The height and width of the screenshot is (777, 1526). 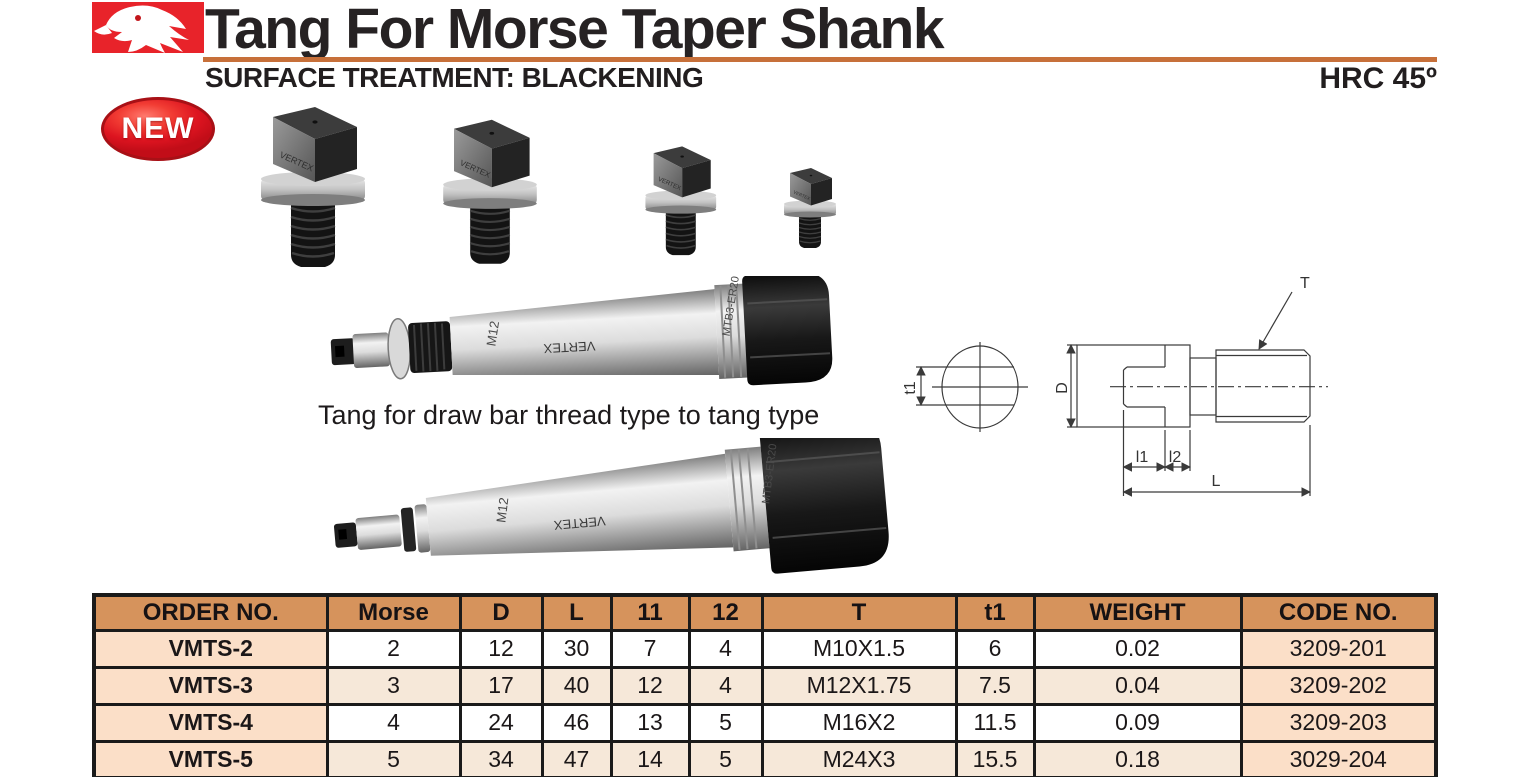 I want to click on value-cell: 0.09, so click(x=1137, y=722).